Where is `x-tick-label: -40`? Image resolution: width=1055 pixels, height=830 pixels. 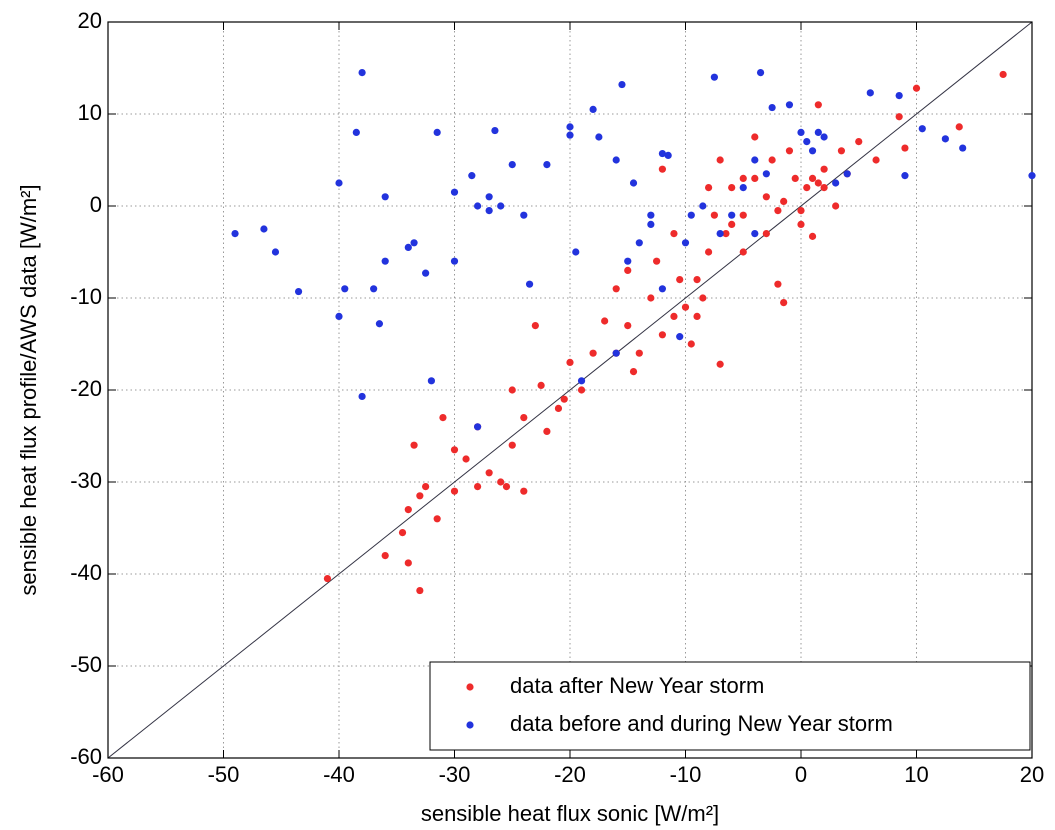
x-tick-label: -40 is located at coordinates (339, 774).